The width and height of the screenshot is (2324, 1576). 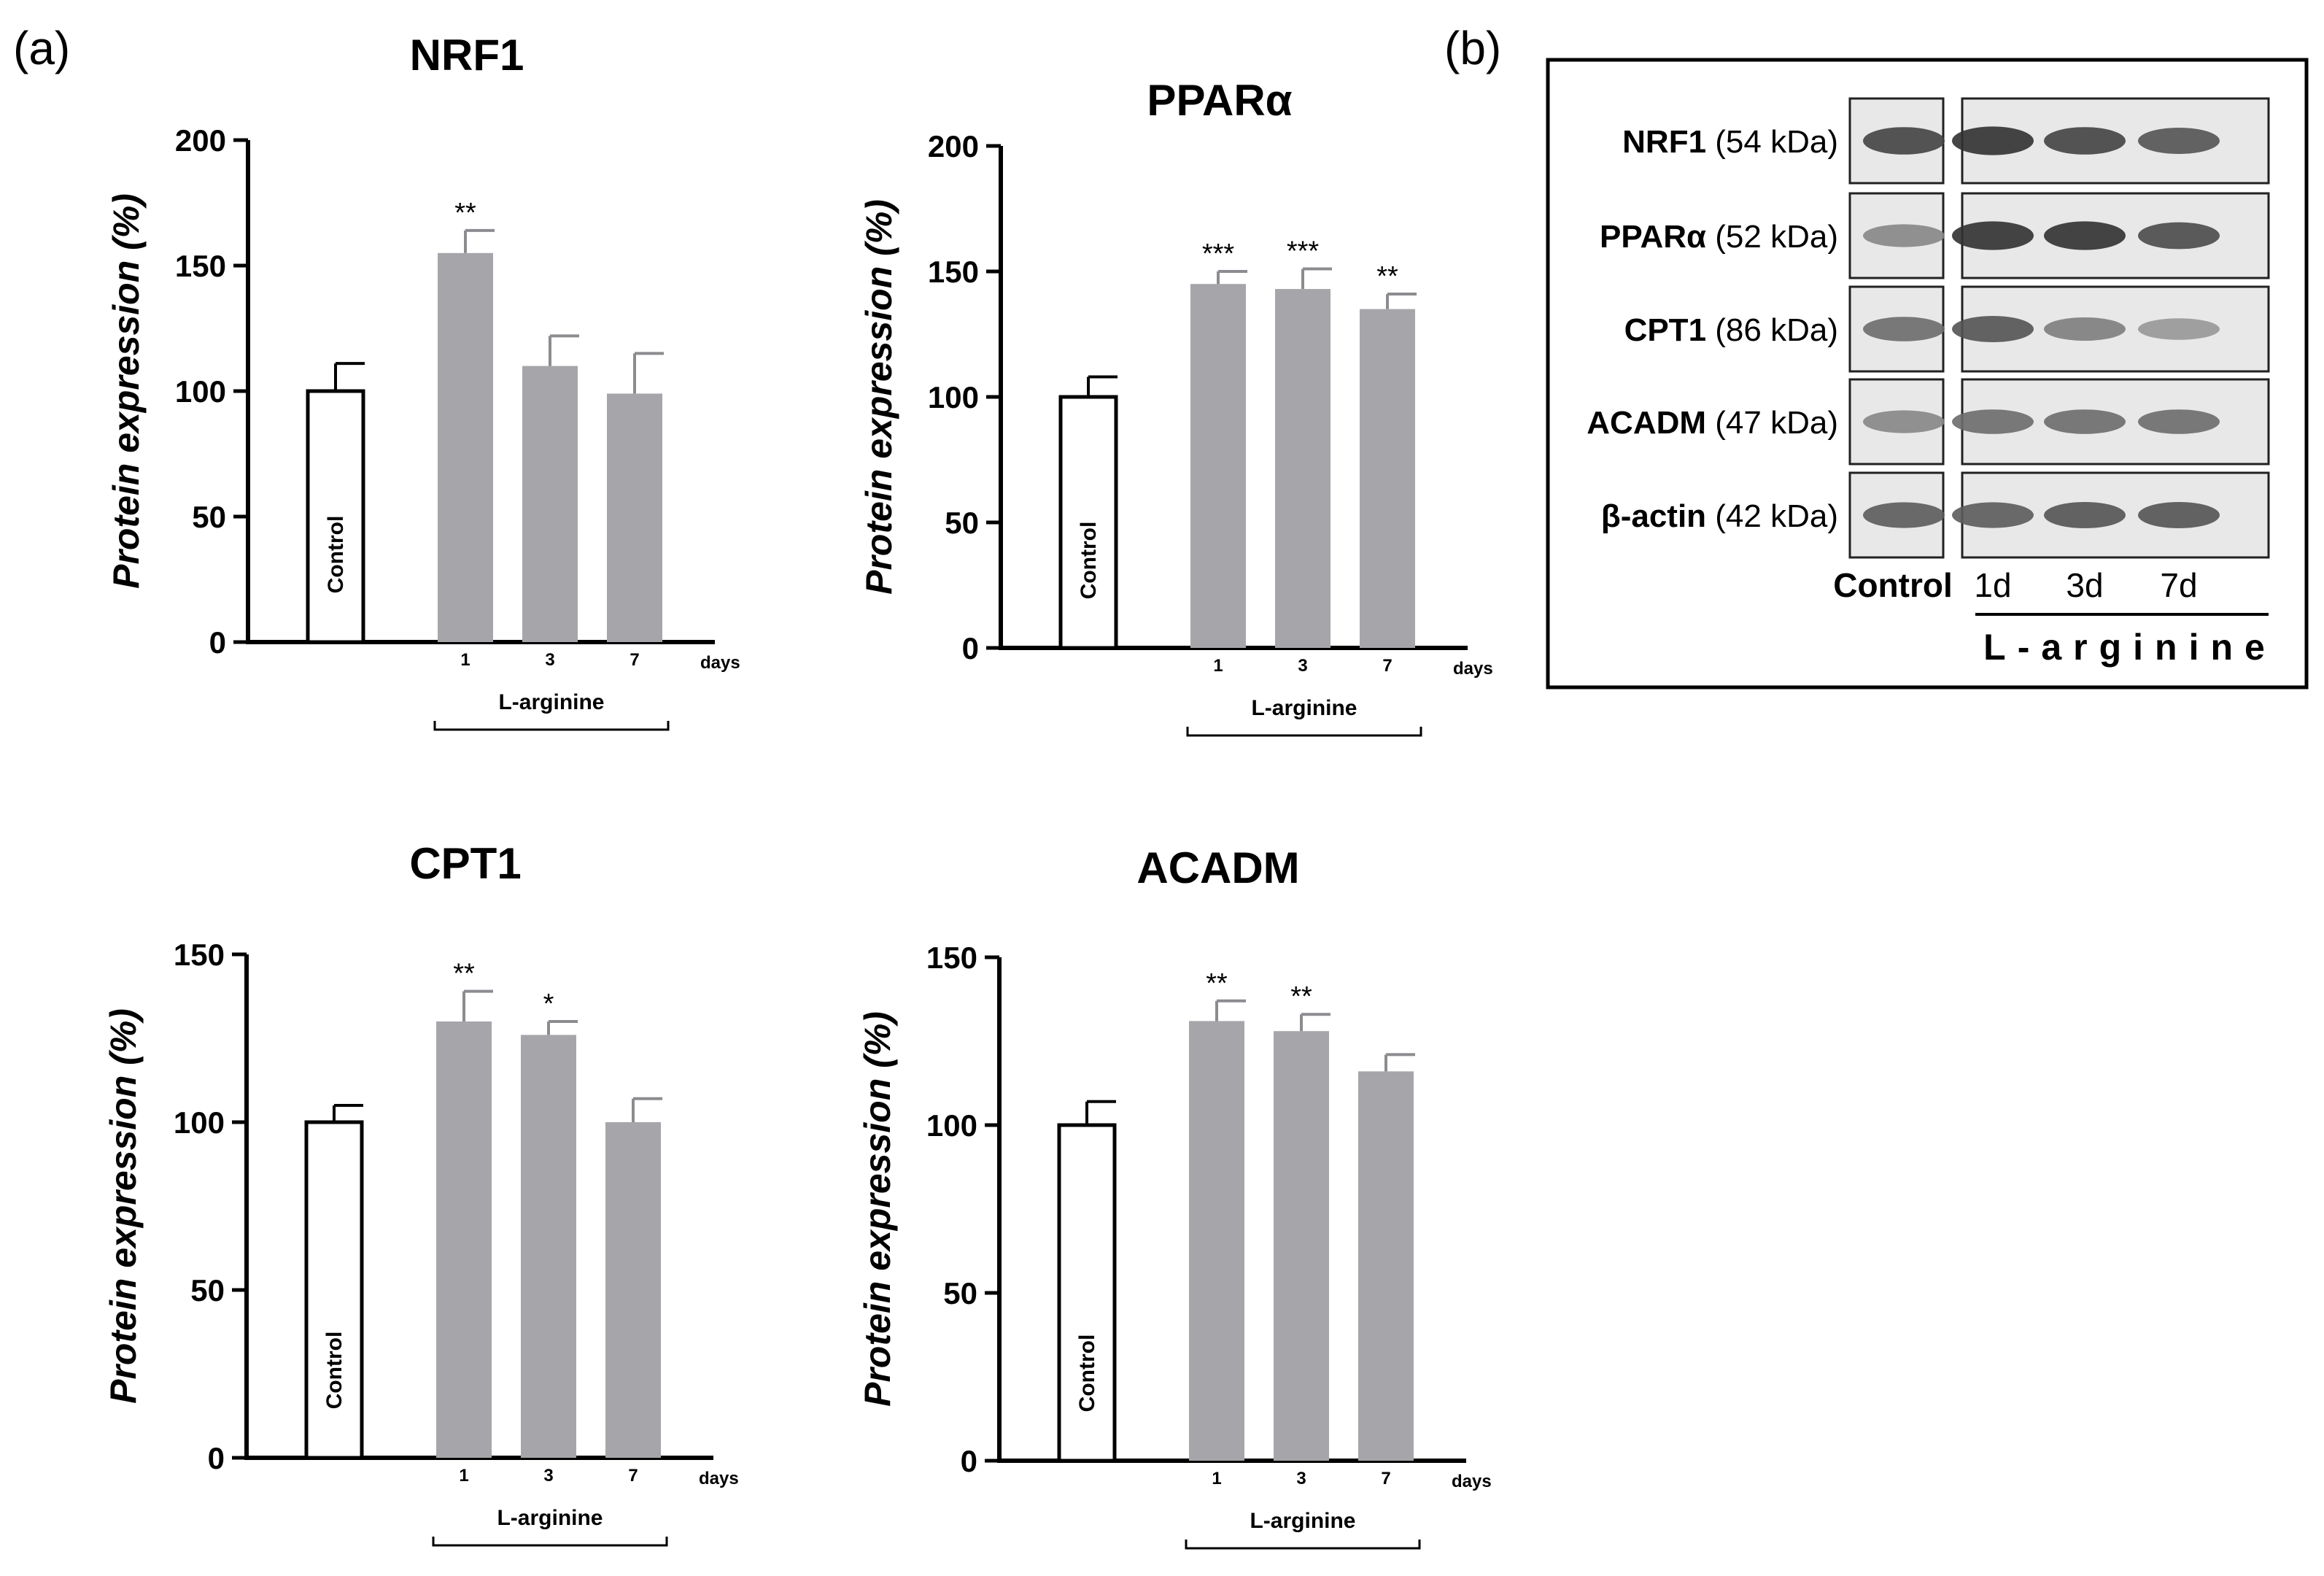 I want to click on blot-lane-label-7d: 7d, so click(x=2178, y=585).